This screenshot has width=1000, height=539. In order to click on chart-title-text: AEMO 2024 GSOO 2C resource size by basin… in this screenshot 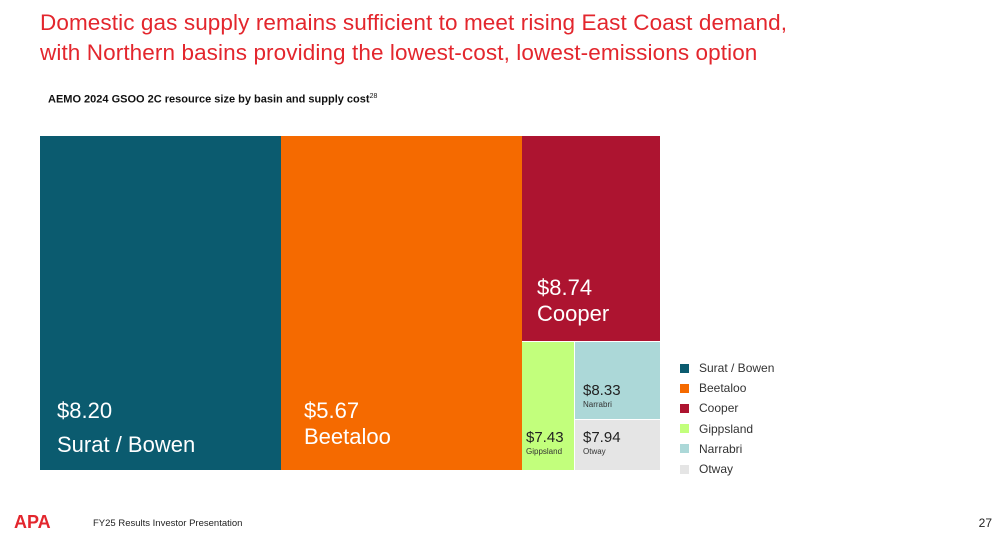, I will do `click(209, 99)`.